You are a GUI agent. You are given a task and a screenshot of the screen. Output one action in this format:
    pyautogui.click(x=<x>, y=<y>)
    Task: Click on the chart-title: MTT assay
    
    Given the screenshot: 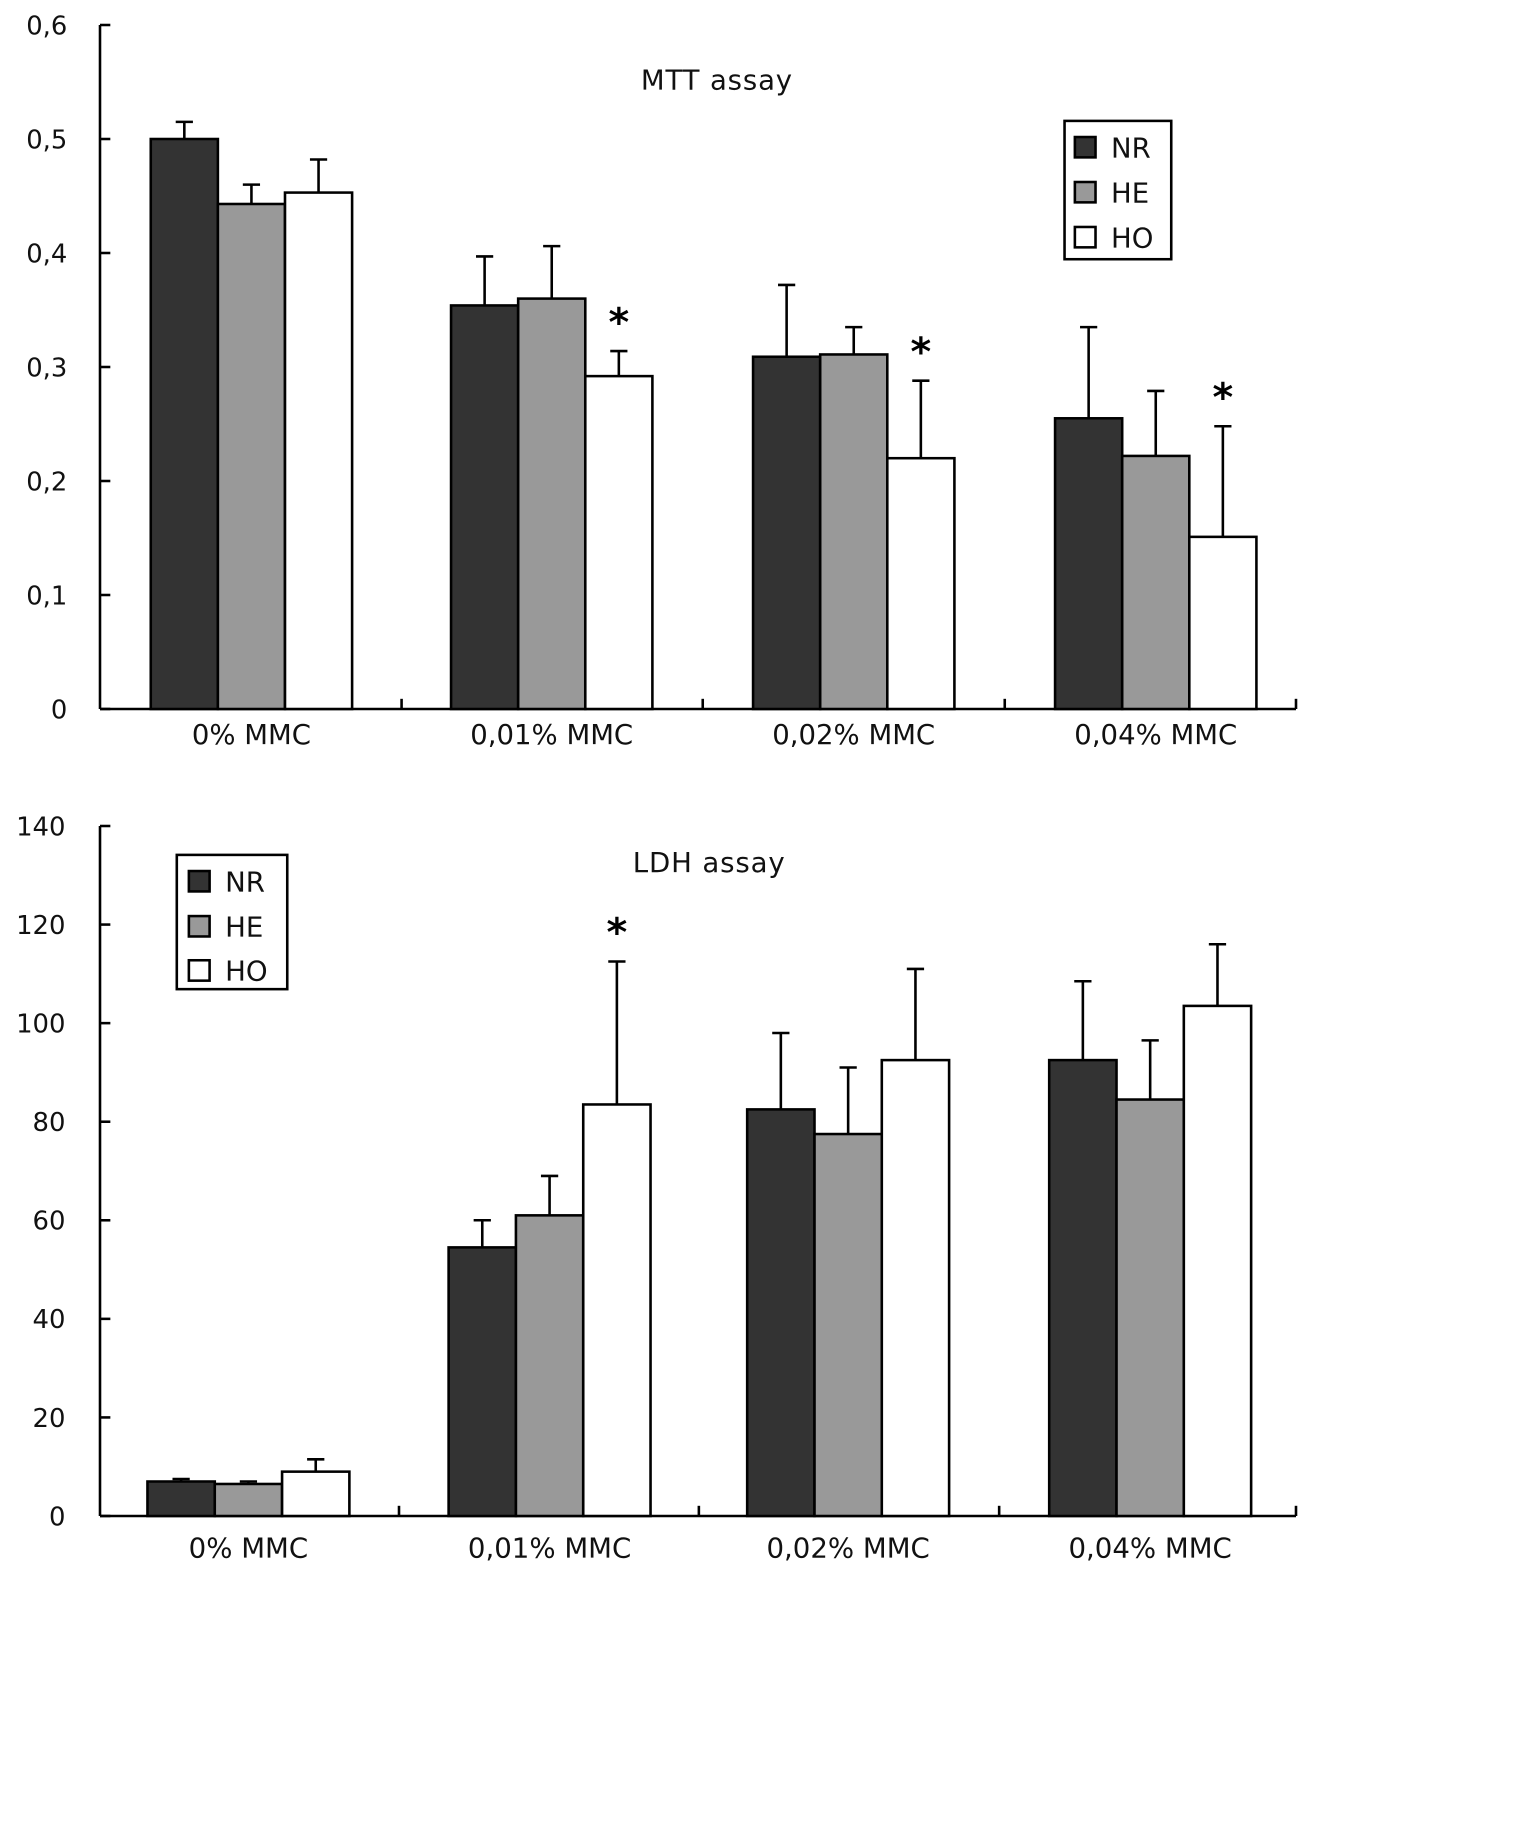 What is the action you would take?
    pyautogui.click(x=717, y=81)
    